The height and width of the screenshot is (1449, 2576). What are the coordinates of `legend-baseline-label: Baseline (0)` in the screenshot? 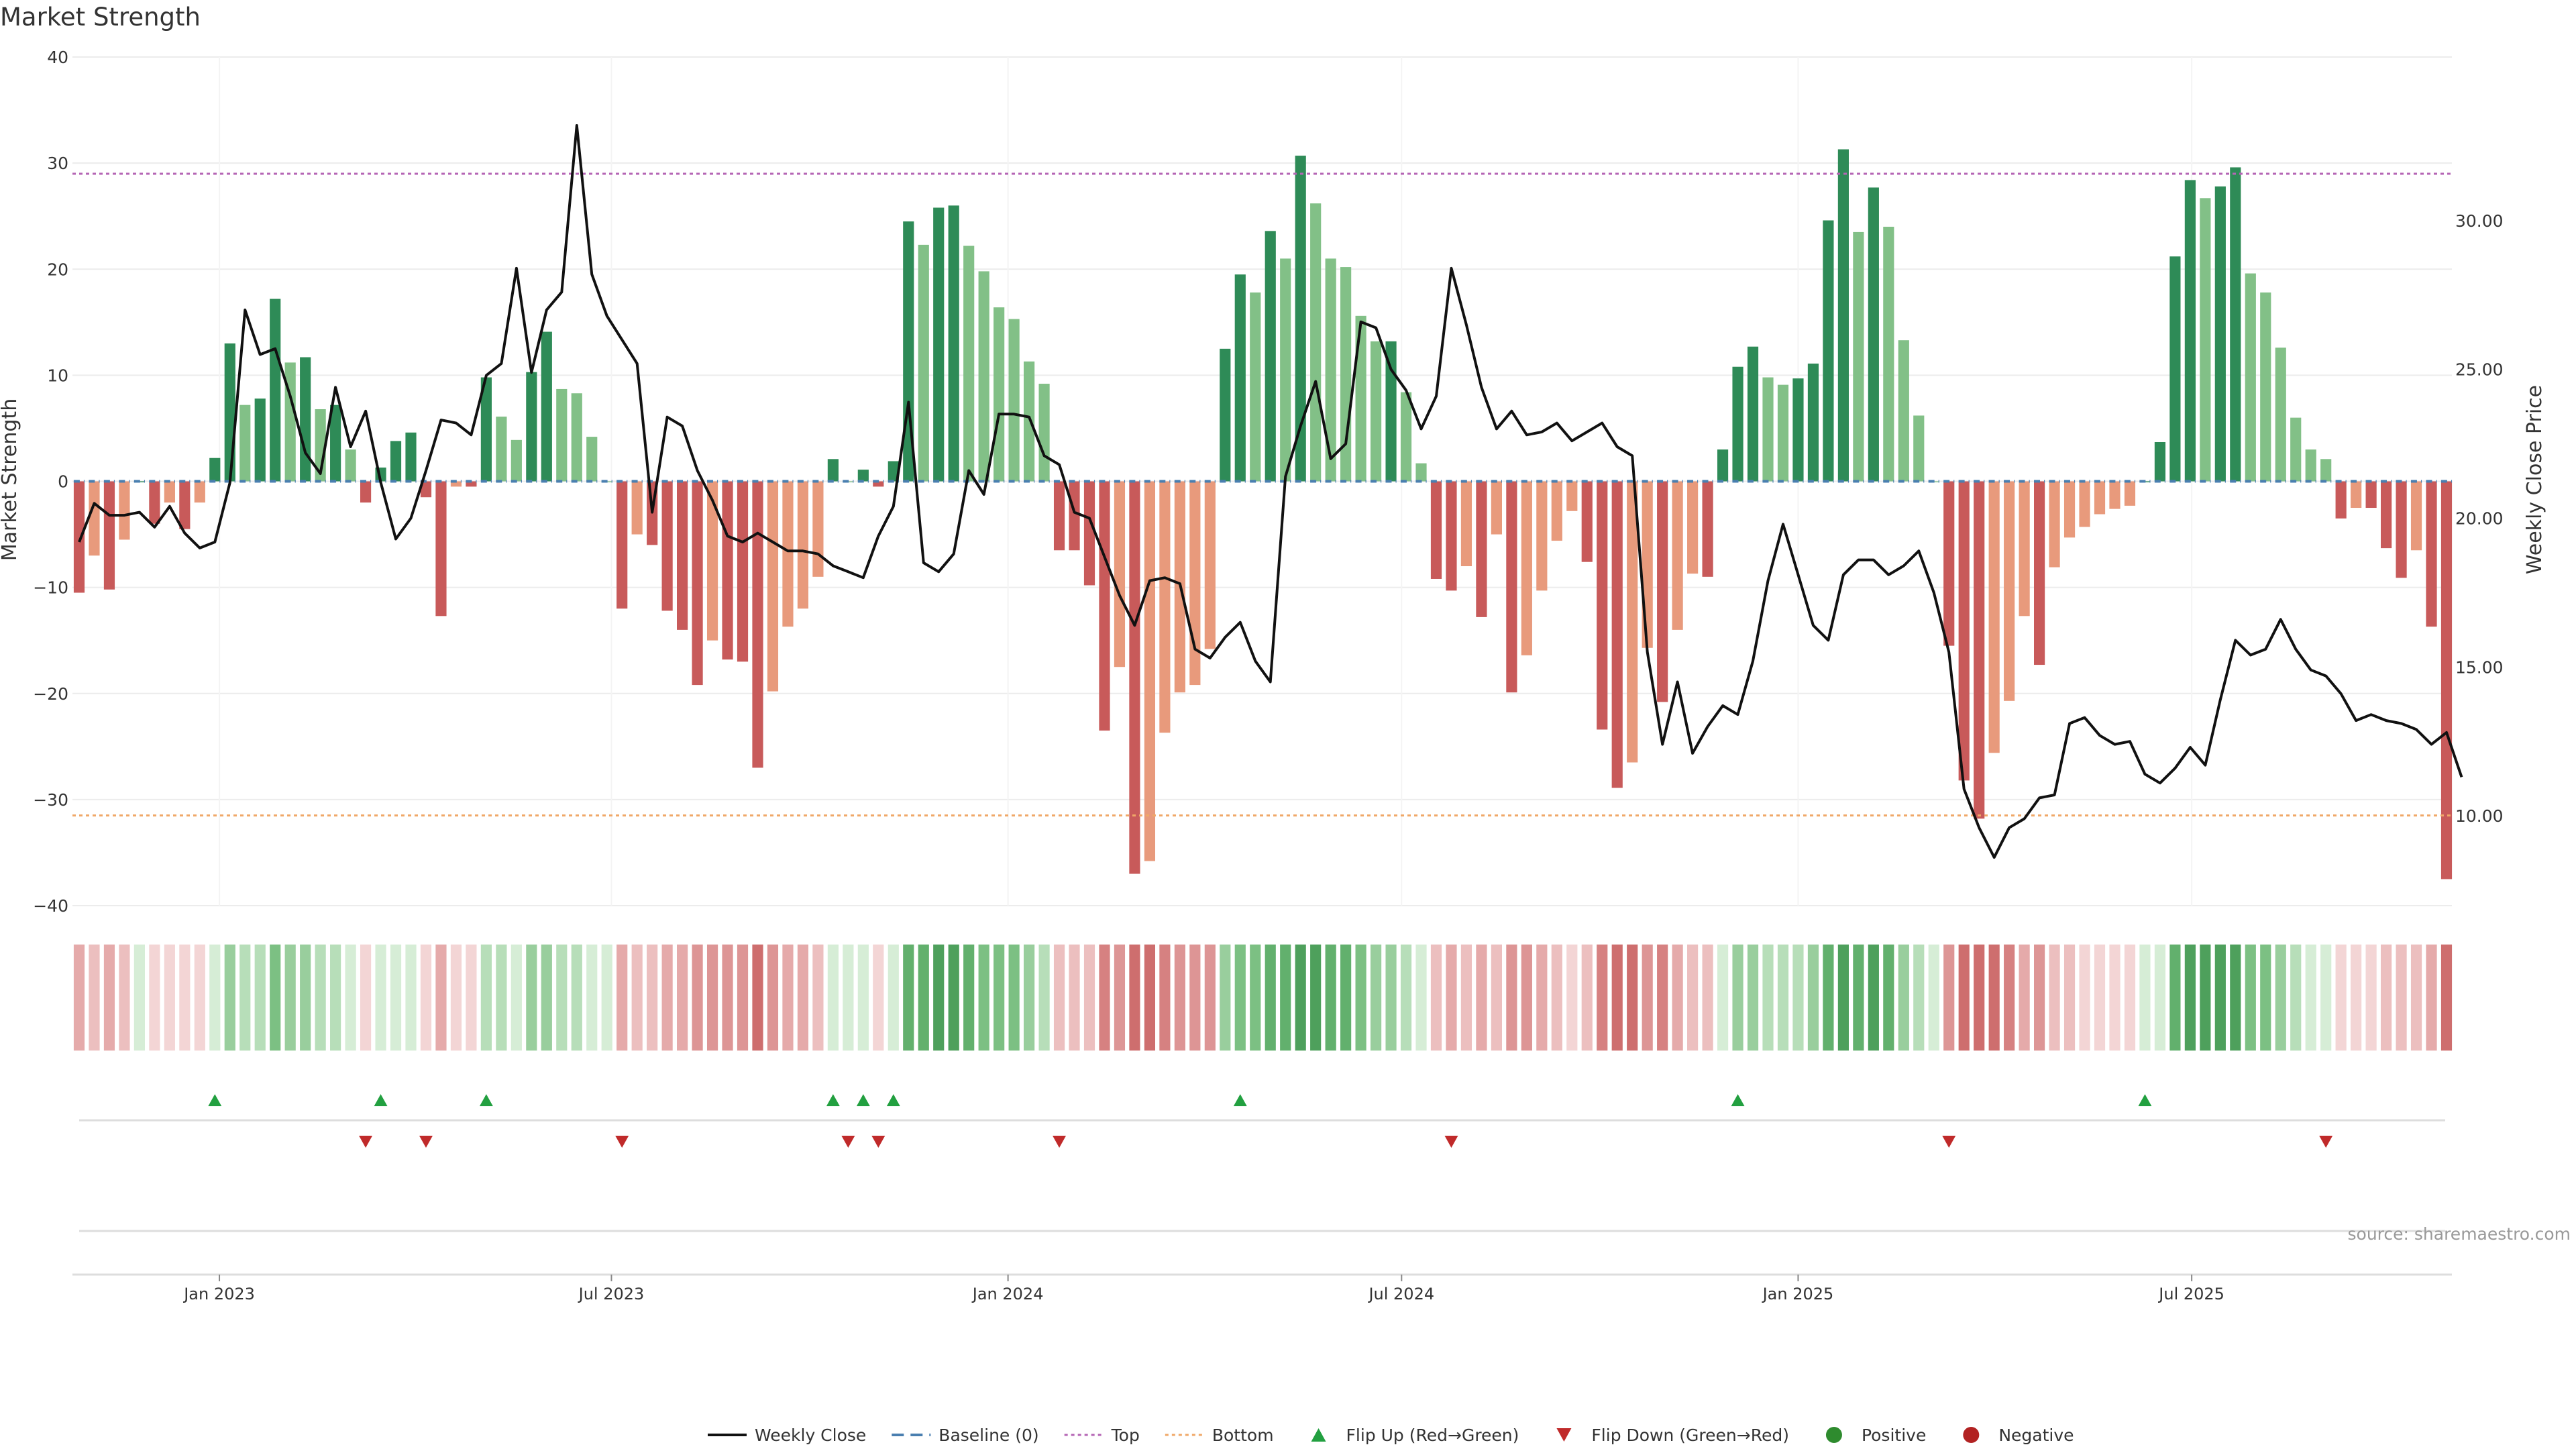 It's located at (988, 1435).